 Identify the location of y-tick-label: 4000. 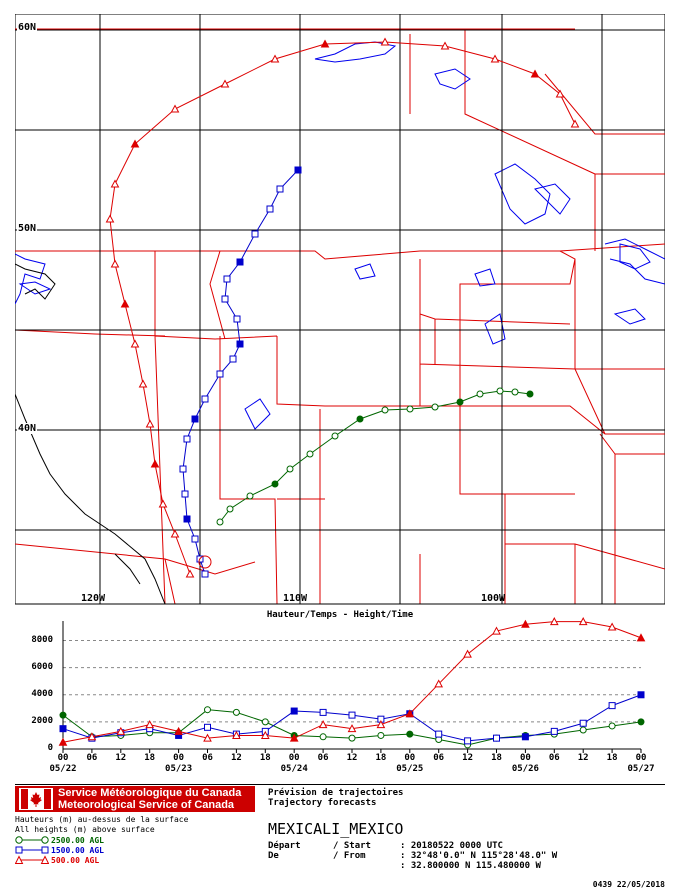
(42, 693).